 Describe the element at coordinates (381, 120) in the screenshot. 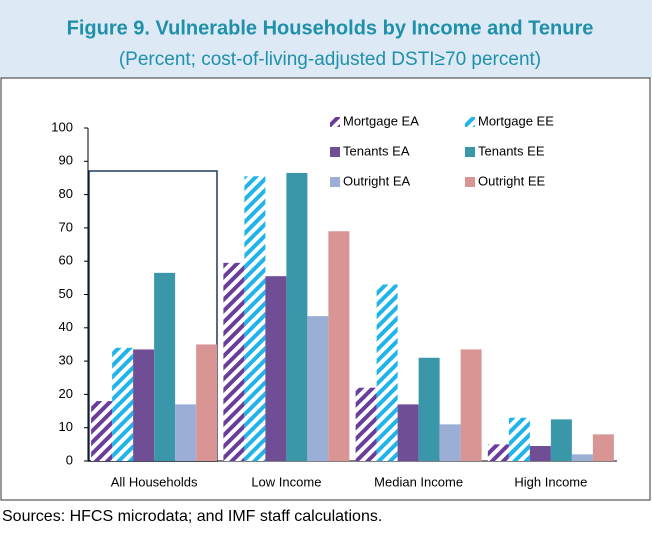

I see `legend-label: Mortgage EA` at that location.